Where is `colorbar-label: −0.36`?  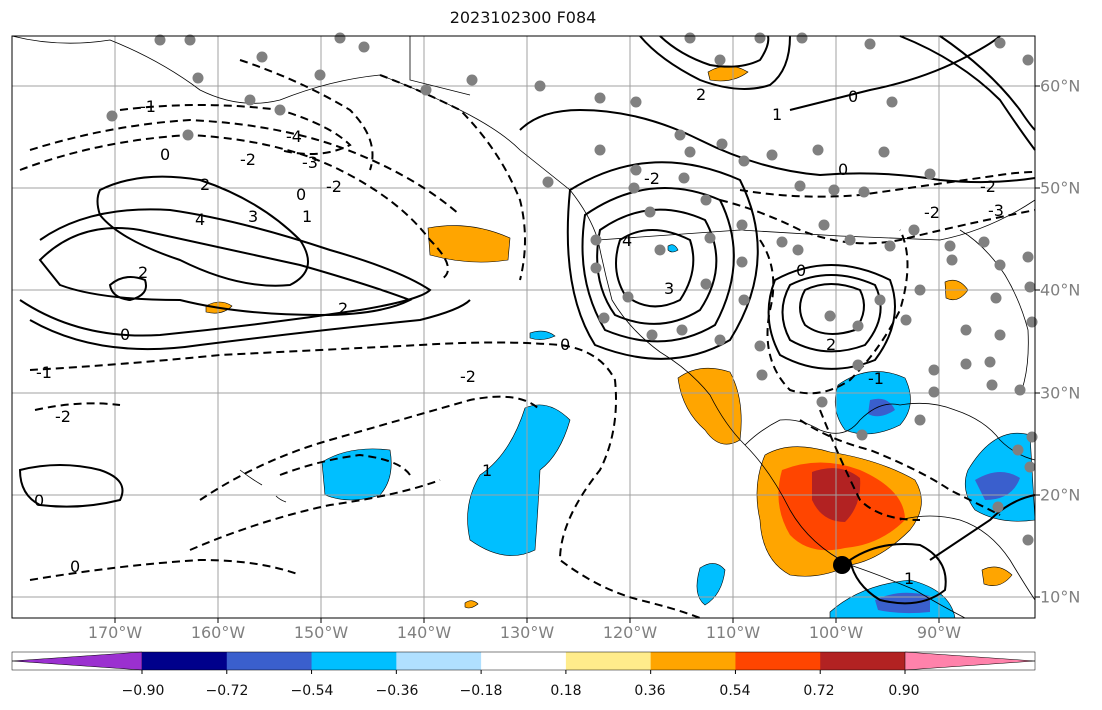 colorbar-label: −0.36 is located at coordinates (397, 691).